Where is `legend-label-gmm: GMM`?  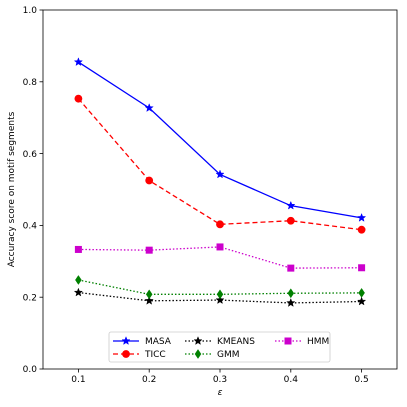
legend-label-gmm: GMM is located at coordinates (228, 355).